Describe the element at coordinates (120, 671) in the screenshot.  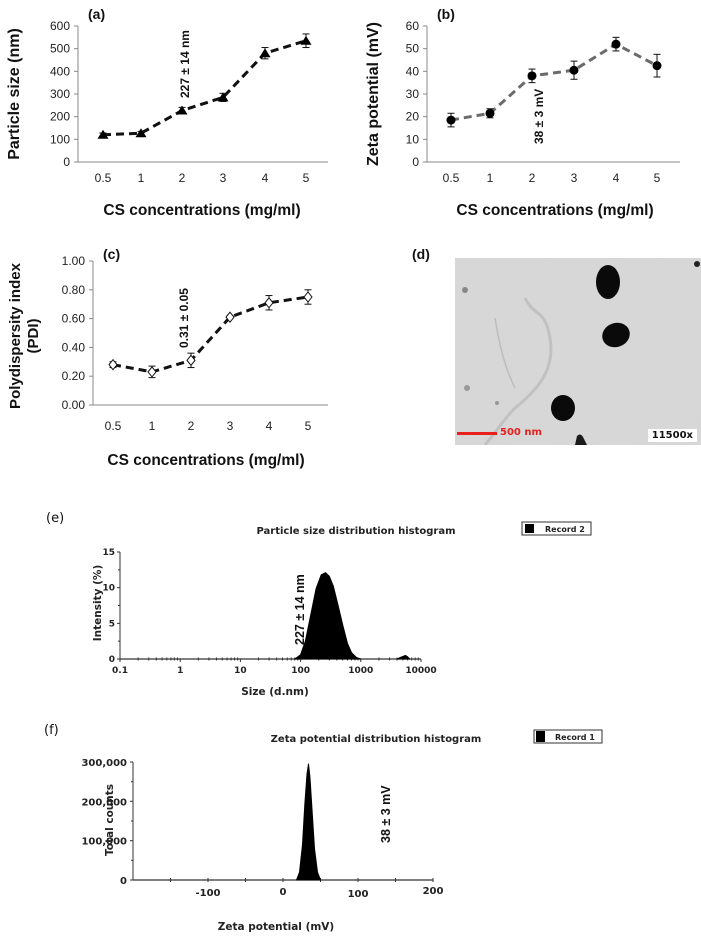
I see `x-tick-label: 0.1` at that location.